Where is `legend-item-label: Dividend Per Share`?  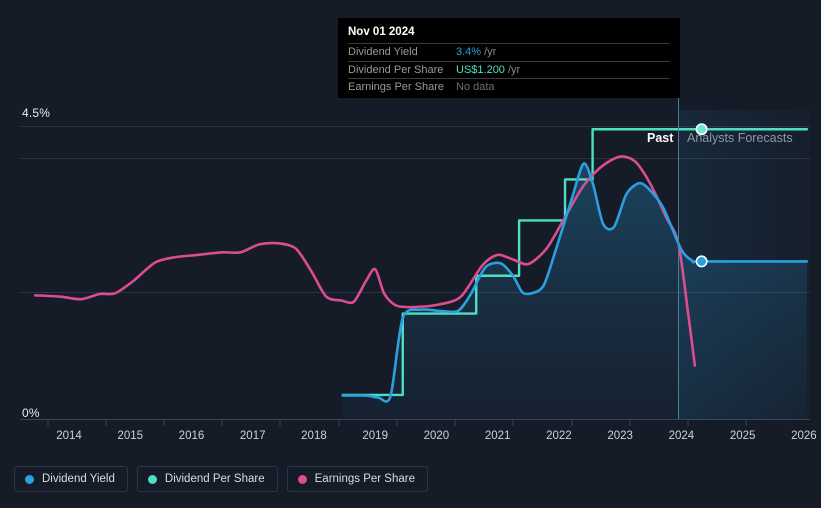
legend-item-label: Dividend Per Share is located at coordinates (214, 479).